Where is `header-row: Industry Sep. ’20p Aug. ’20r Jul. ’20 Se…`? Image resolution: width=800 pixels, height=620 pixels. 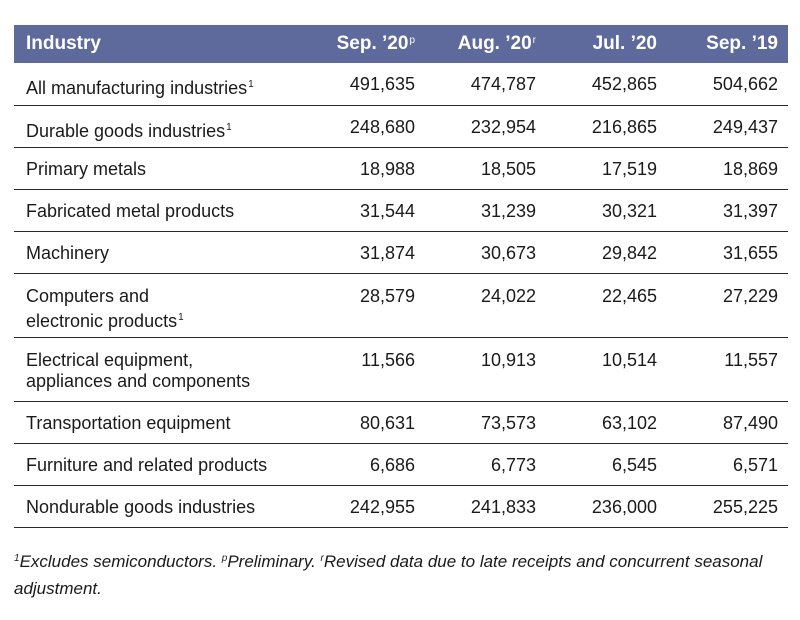
header-row: Industry Sep. ’20p Aug. ’20r Jul. ’20 Se… is located at coordinates (401, 44).